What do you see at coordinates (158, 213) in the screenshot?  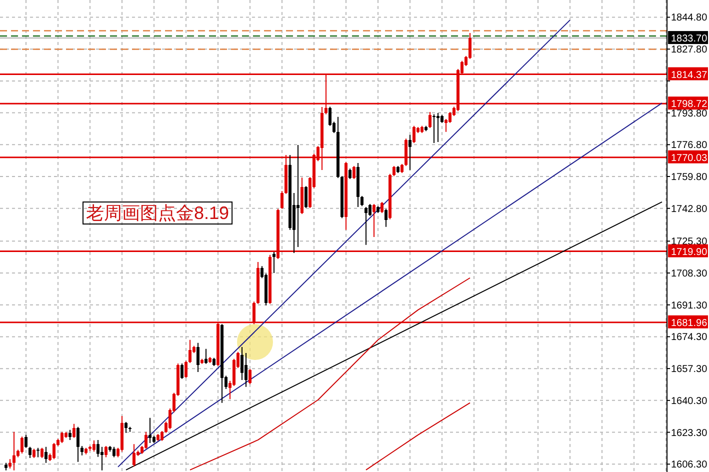 I see `annotation: 老周画图点金8.19` at bounding box center [158, 213].